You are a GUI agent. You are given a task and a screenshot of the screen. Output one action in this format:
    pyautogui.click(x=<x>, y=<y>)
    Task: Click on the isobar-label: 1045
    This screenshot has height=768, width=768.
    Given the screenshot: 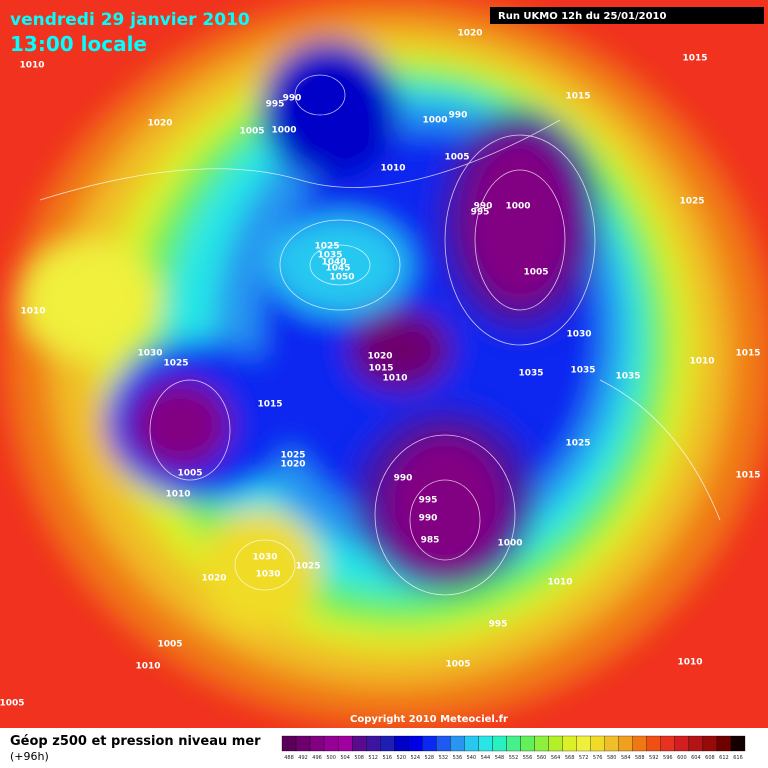 What is the action you would take?
    pyautogui.click(x=337, y=269)
    